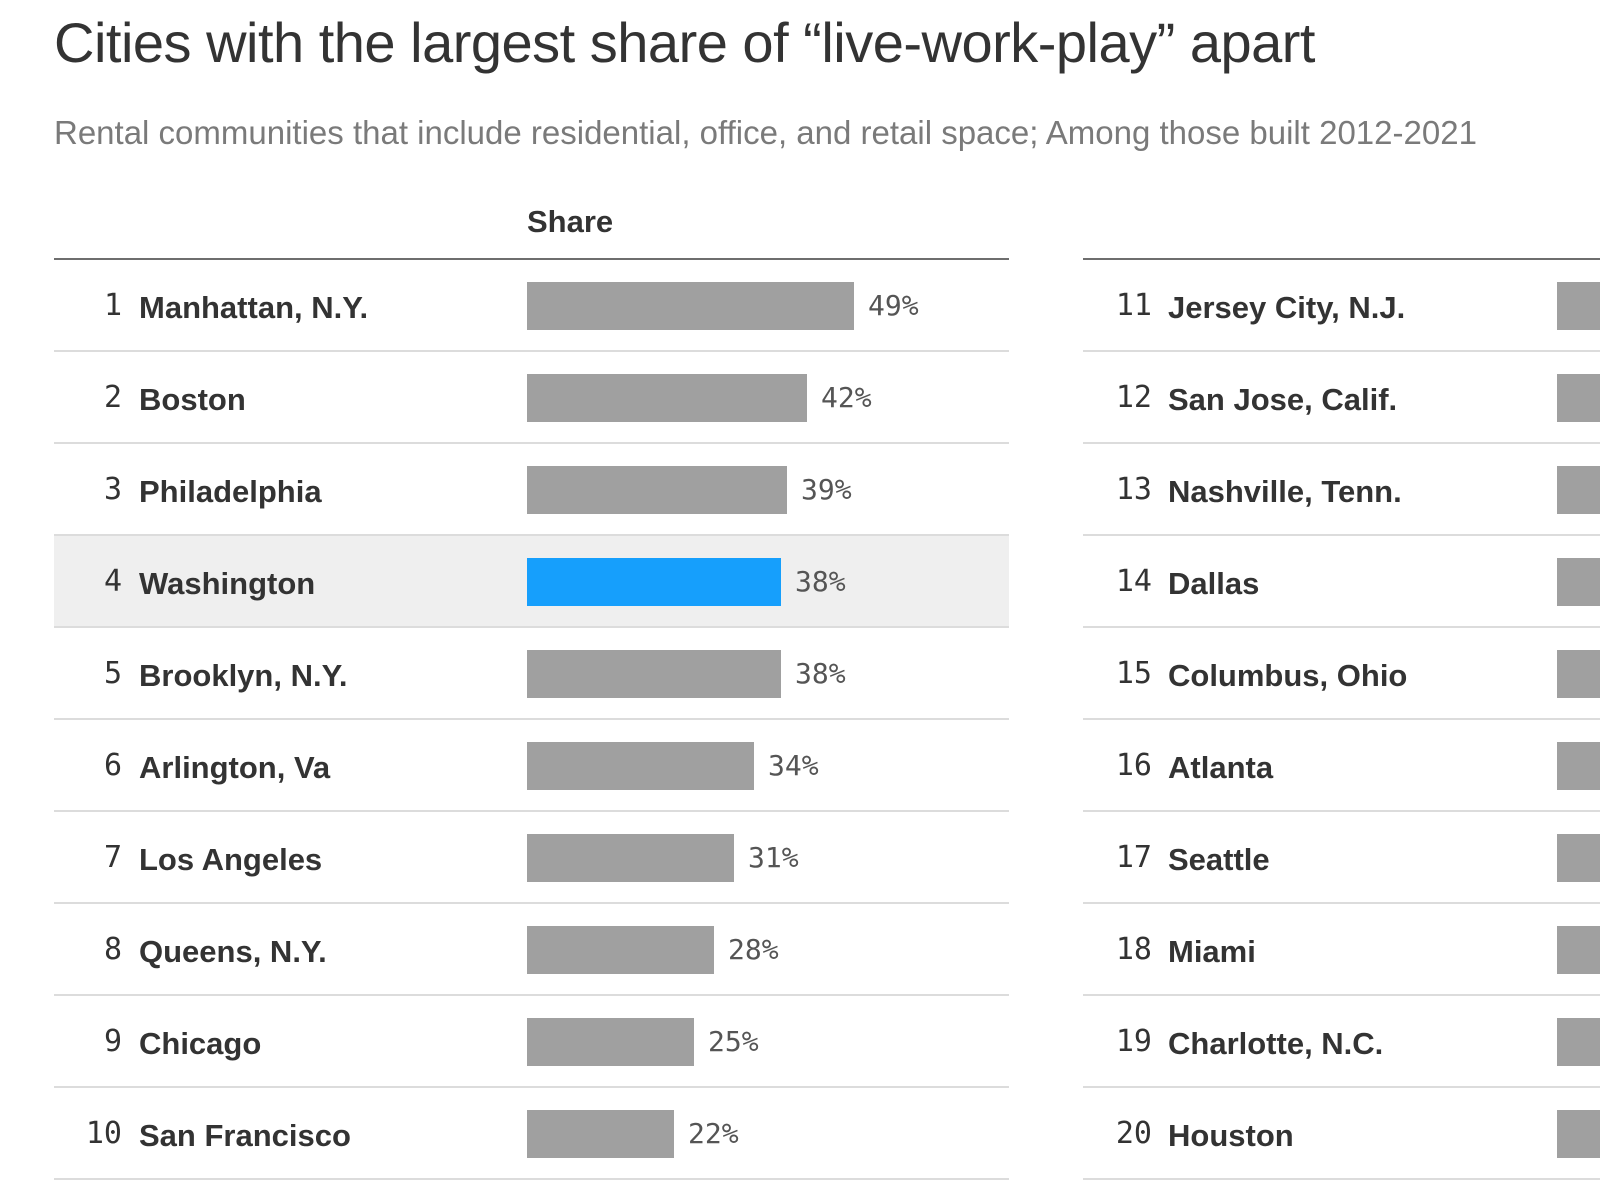  Describe the element at coordinates (1287, 307) in the screenshot. I see `city-name: Jersey City, N.J.` at that location.